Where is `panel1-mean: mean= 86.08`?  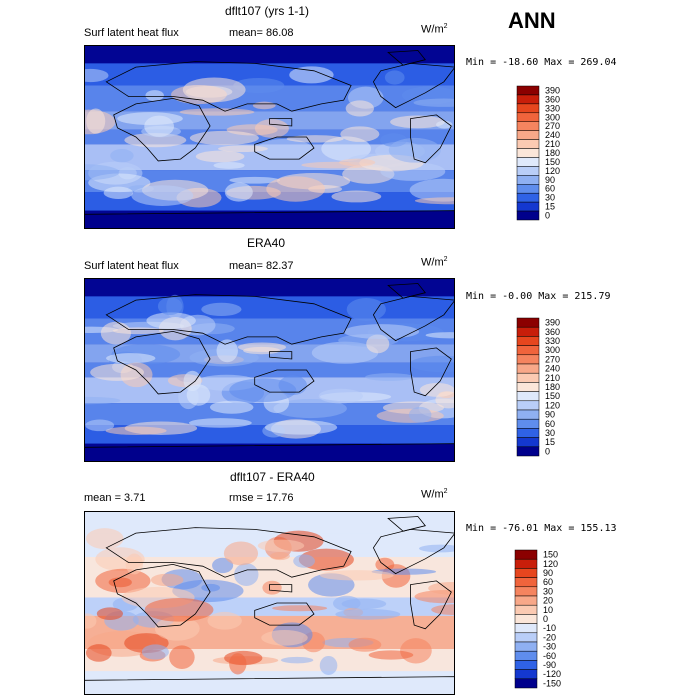 panel1-mean: mean= 86.08 is located at coordinates (261, 33).